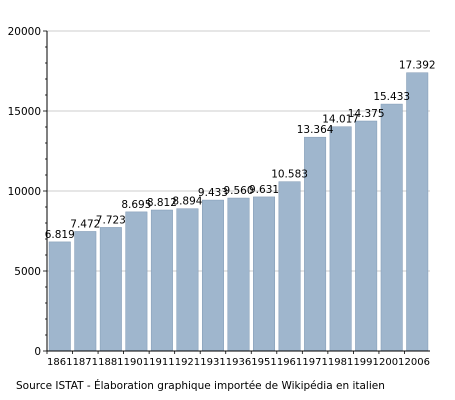 The width and height of the screenshot is (455, 400). Describe the element at coordinates (366, 114) in the screenshot. I see `bar-value-label: 14.375` at that location.